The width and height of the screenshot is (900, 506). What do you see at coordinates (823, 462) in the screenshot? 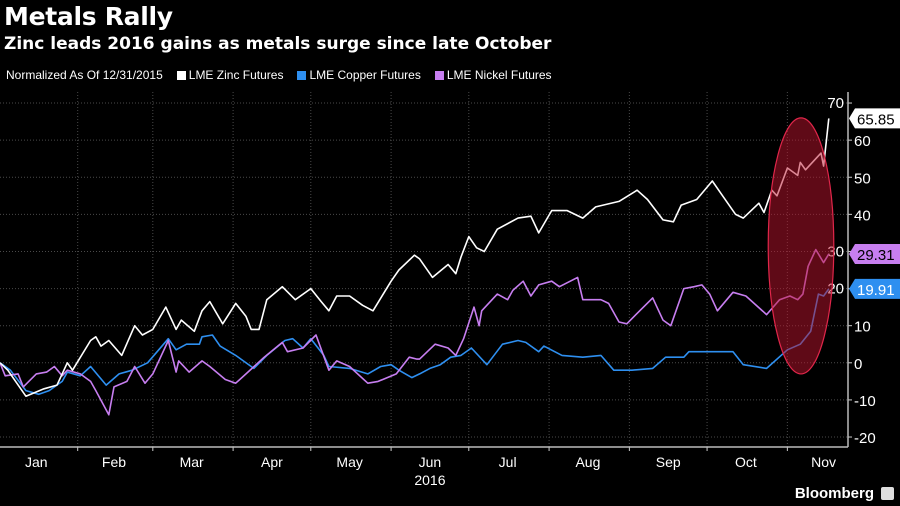
I see `x-tick-label: Nov` at bounding box center [823, 462].